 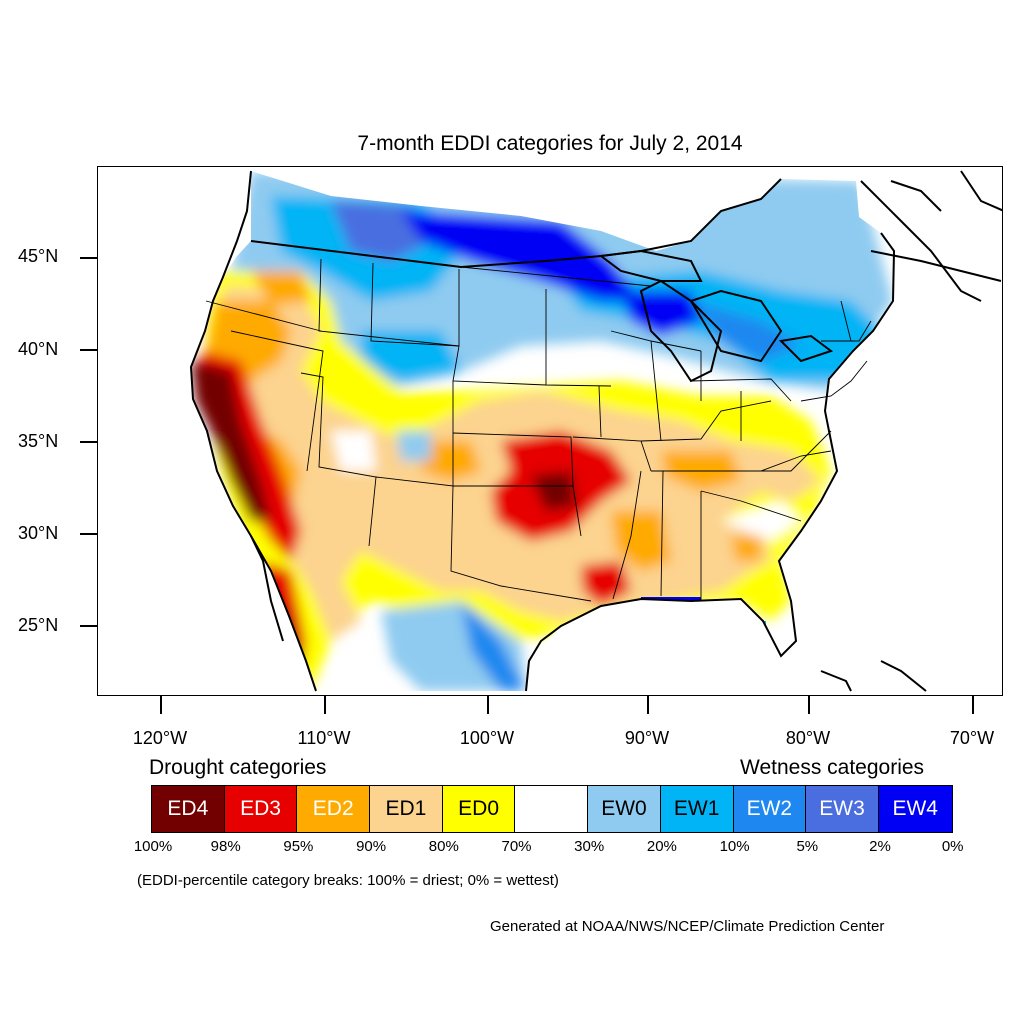 What do you see at coordinates (324, 738) in the screenshot?
I see `lon-label-110w: 110°W` at bounding box center [324, 738].